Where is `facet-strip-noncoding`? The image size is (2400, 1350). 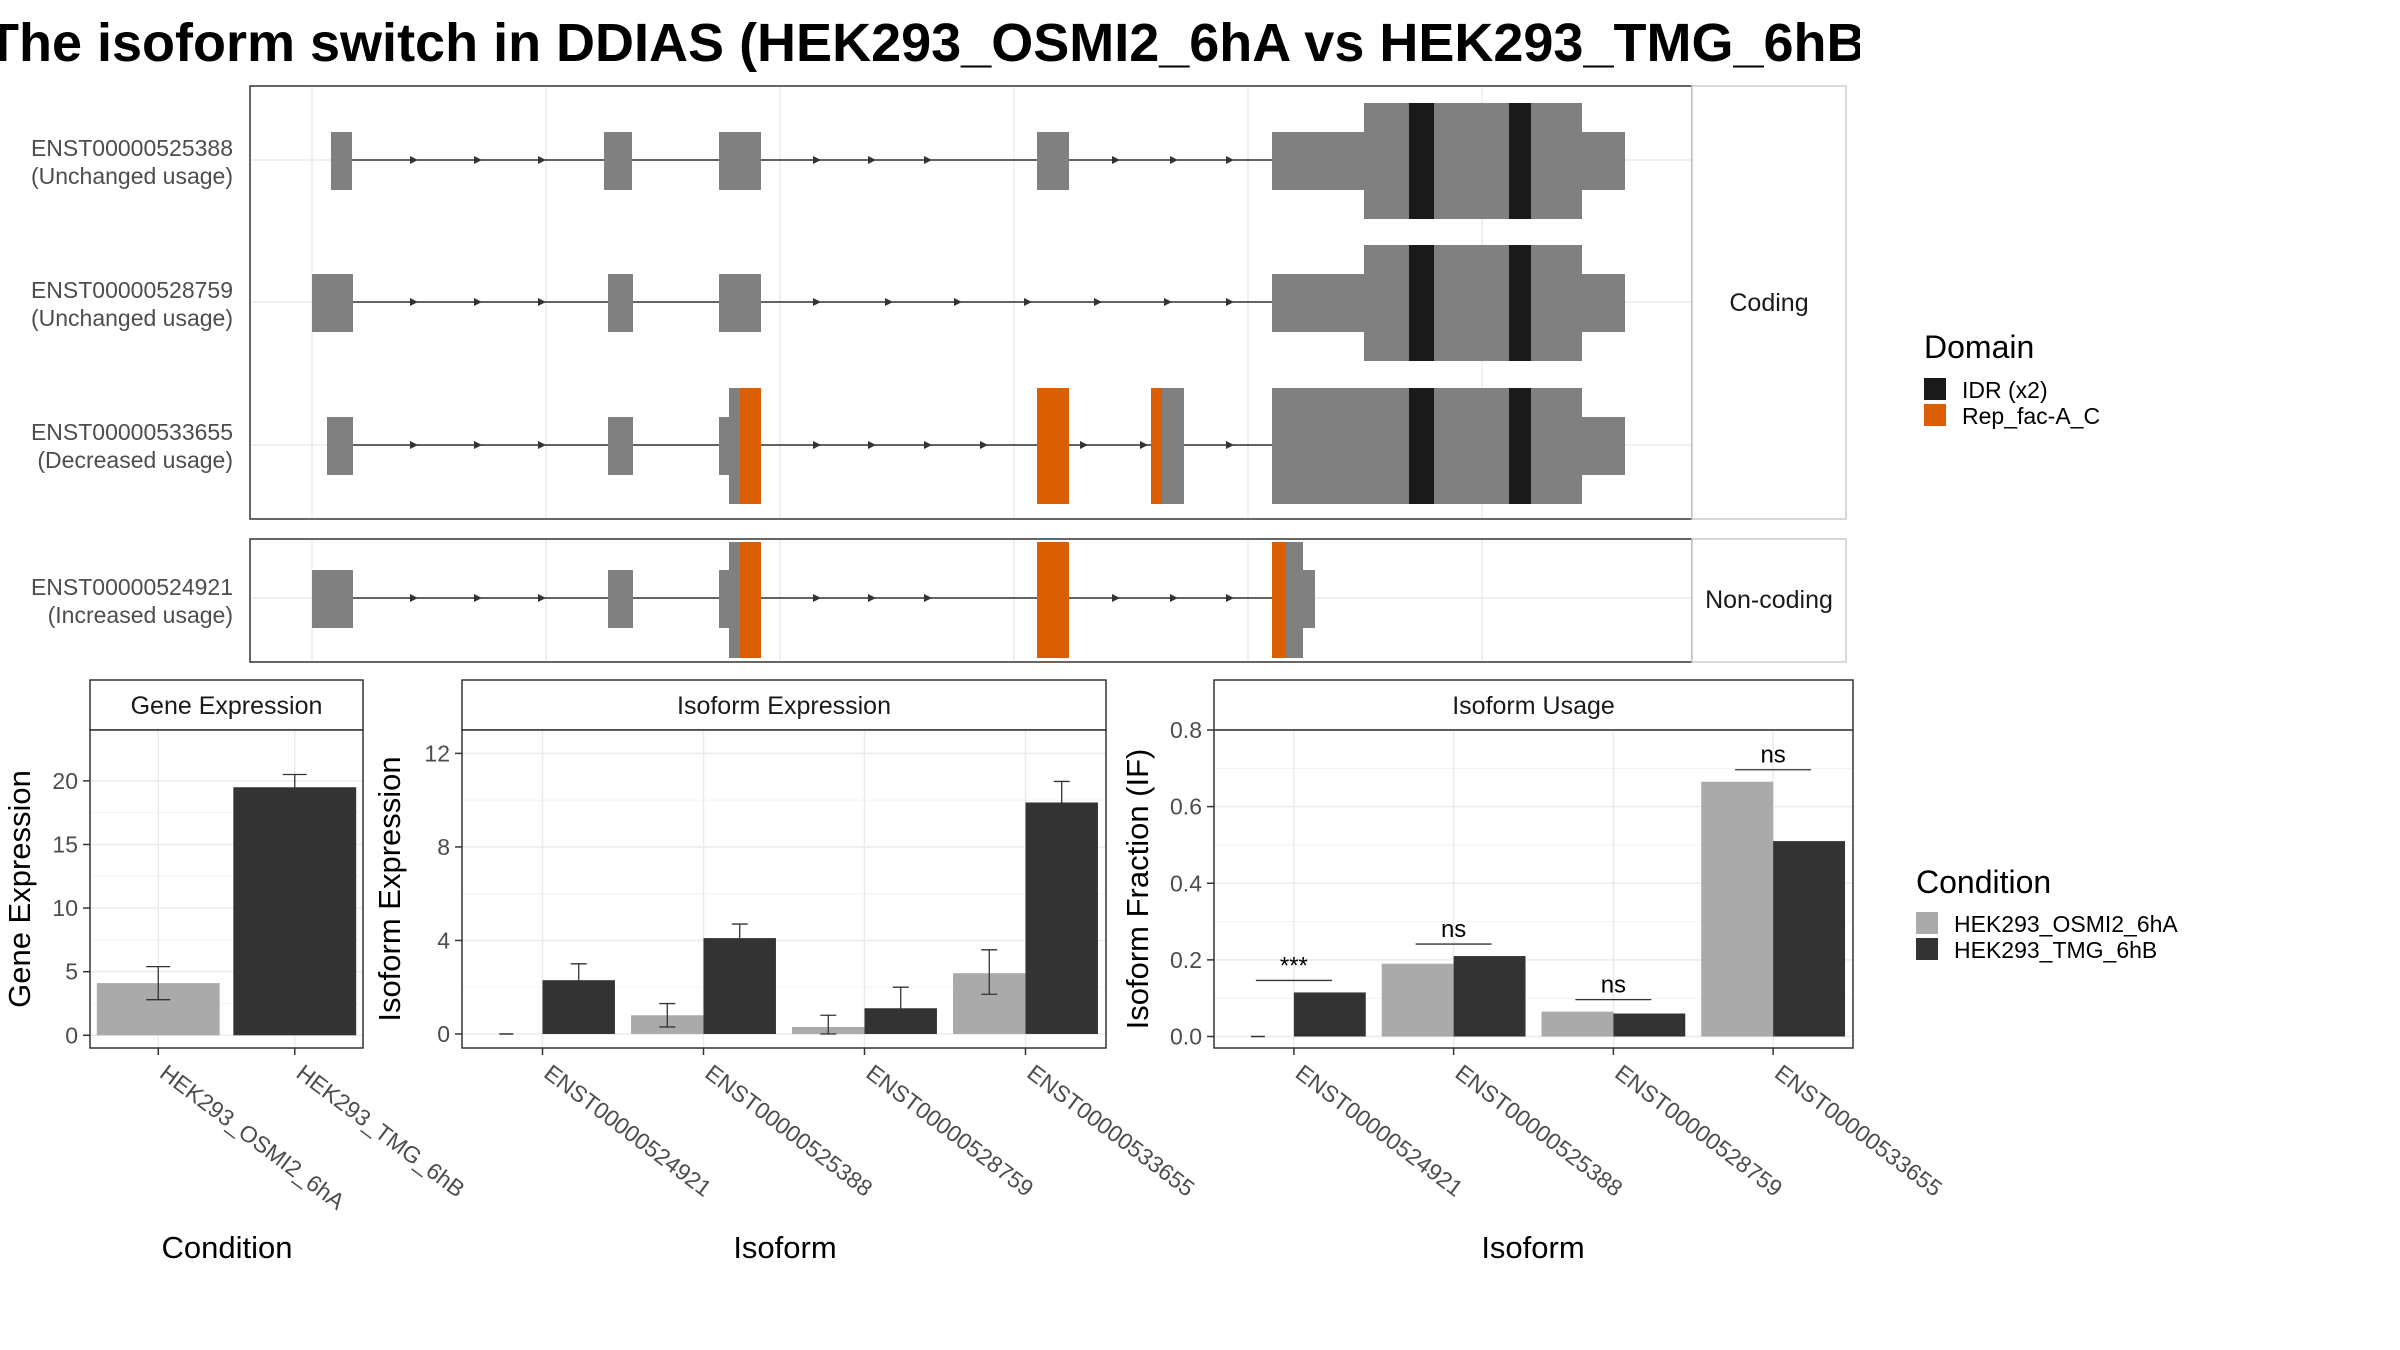
facet-strip-noncoding is located at coordinates (1769, 600).